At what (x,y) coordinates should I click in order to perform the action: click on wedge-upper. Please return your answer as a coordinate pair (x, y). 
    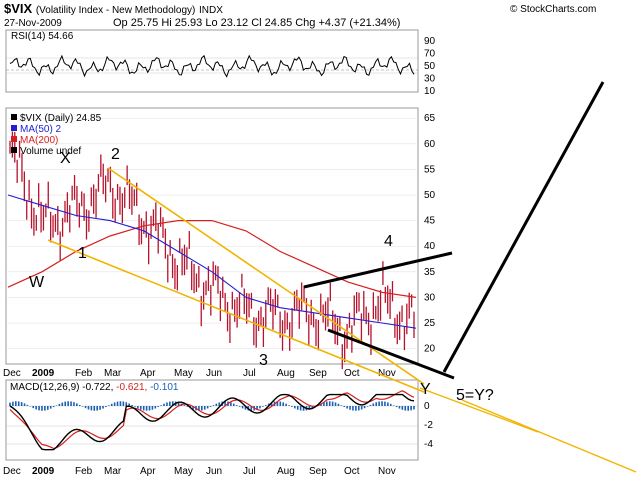
    Looking at the image, I should click on (378, 270).